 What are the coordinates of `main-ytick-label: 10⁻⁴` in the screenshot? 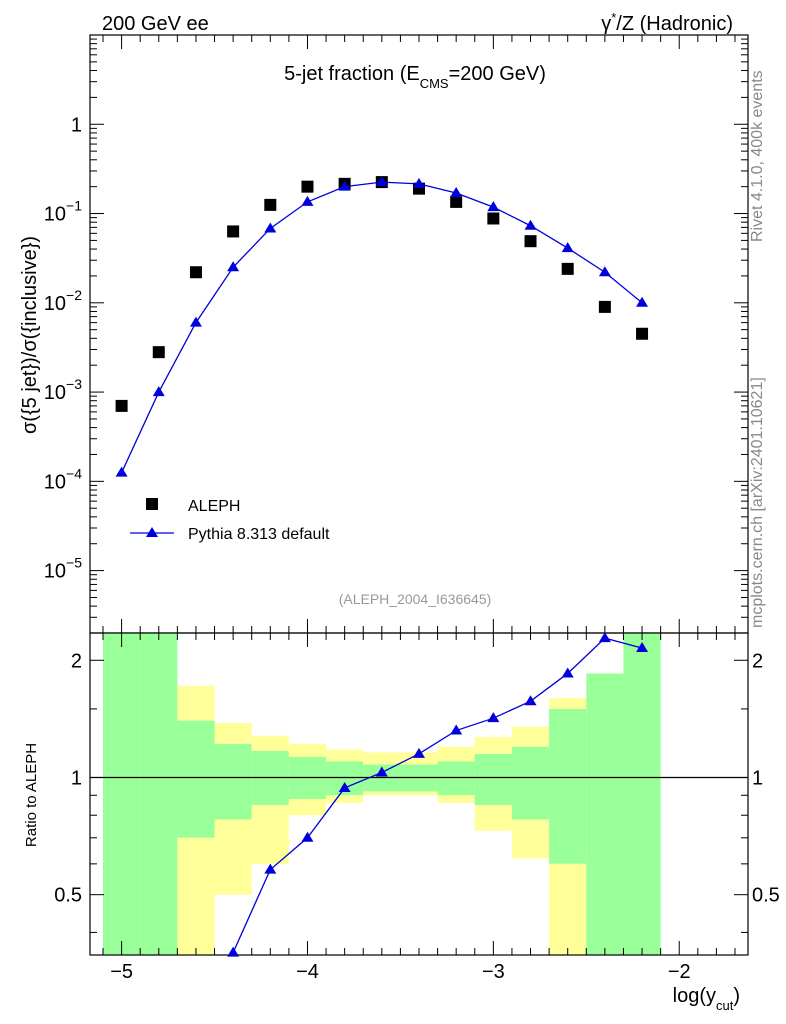 It's located at (63, 479).